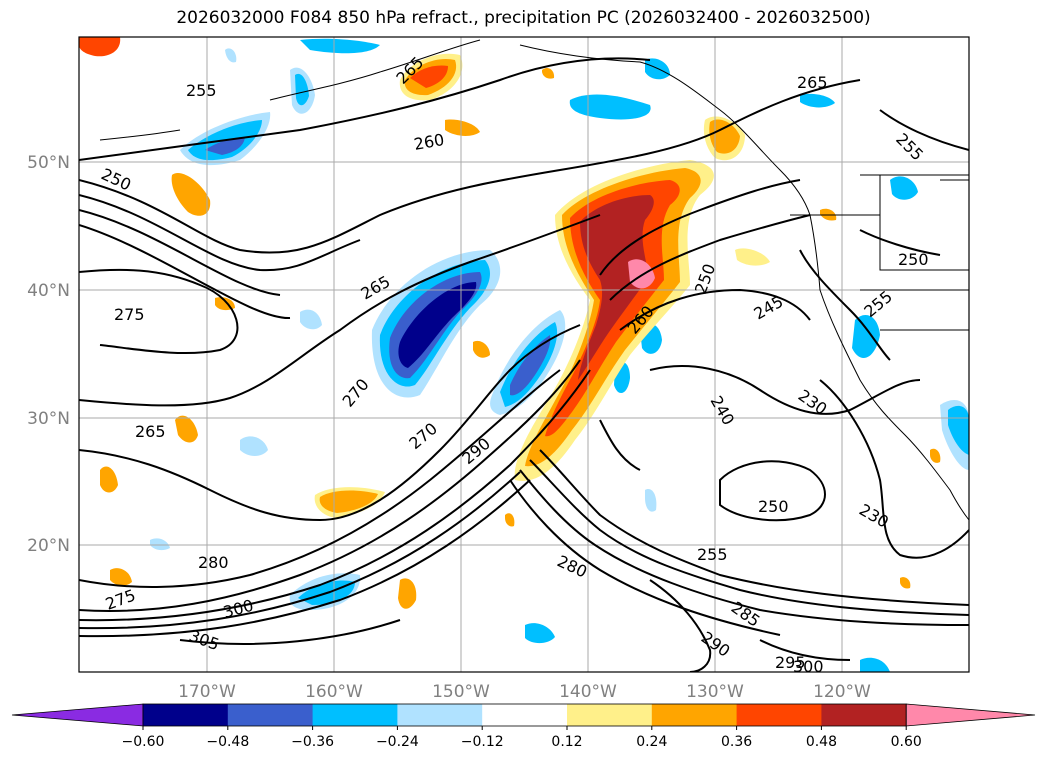 The image size is (1047, 769). I want to click on contour-label: 275, so click(129, 314).